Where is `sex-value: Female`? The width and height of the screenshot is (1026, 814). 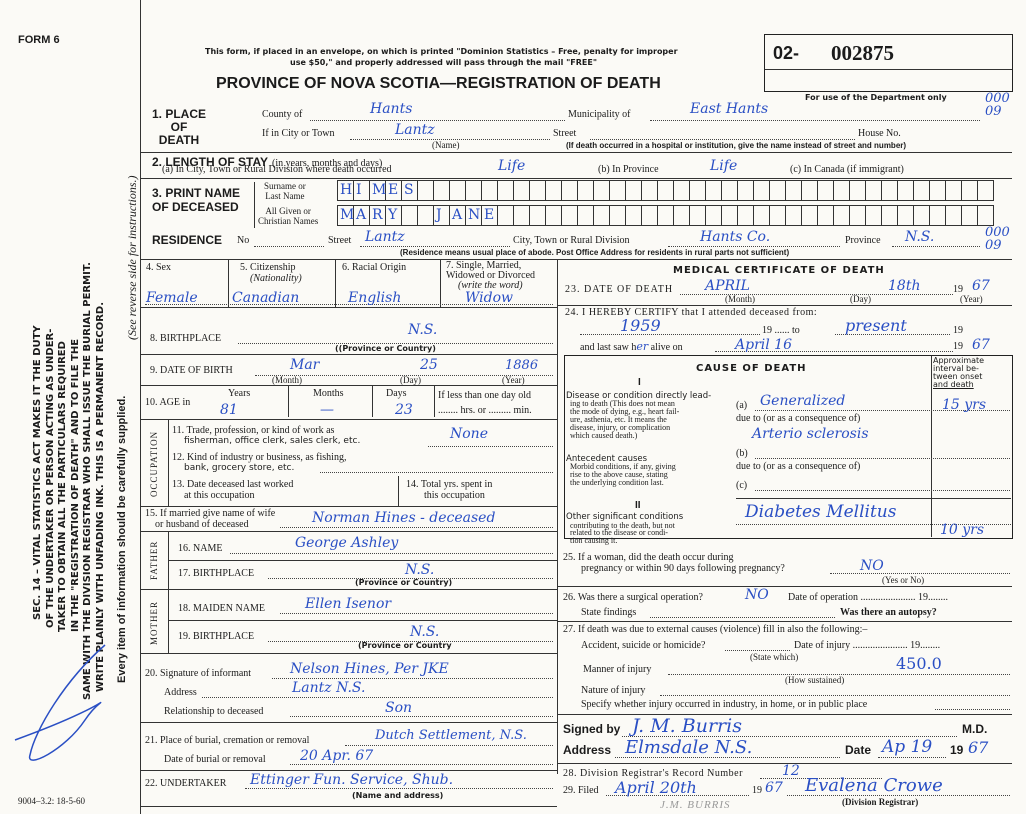
sex-value: Female is located at coordinates (172, 298).